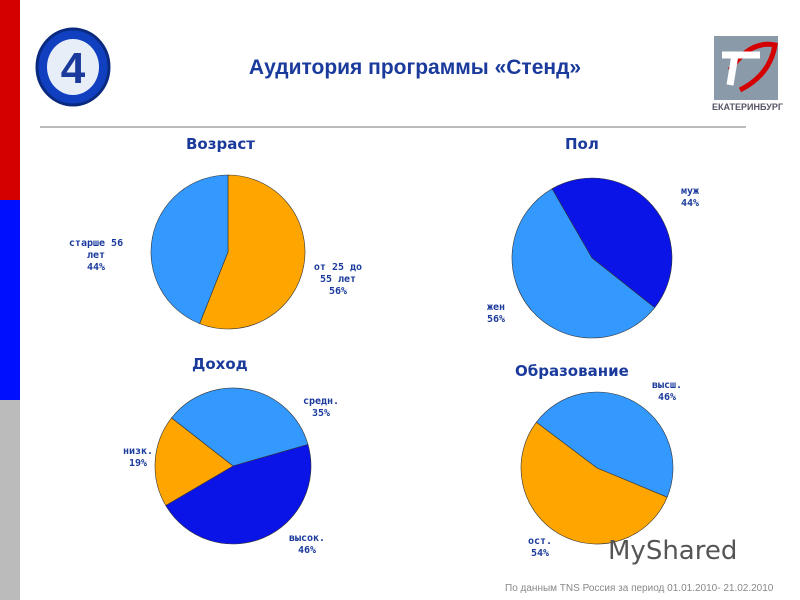 This screenshot has width=800, height=600. I want to click on label-gender-female: жен 56%, so click(496, 313).